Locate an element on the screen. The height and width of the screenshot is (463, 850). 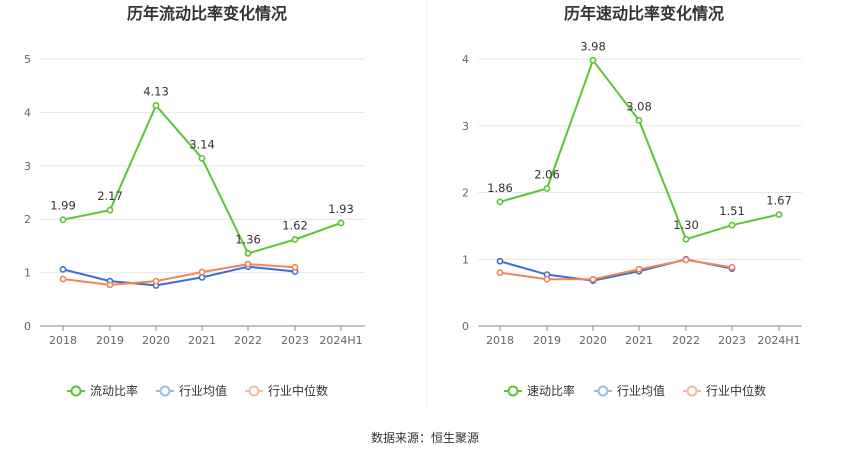
data-label: 1.93 is located at coordinates (341, 209).